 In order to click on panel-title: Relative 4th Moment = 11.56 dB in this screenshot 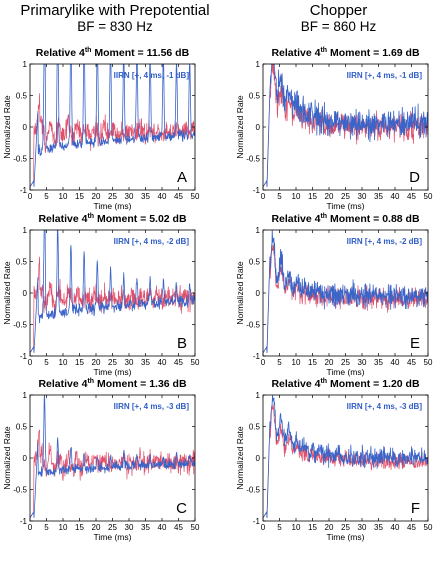, I will do `click(113, 53)`.